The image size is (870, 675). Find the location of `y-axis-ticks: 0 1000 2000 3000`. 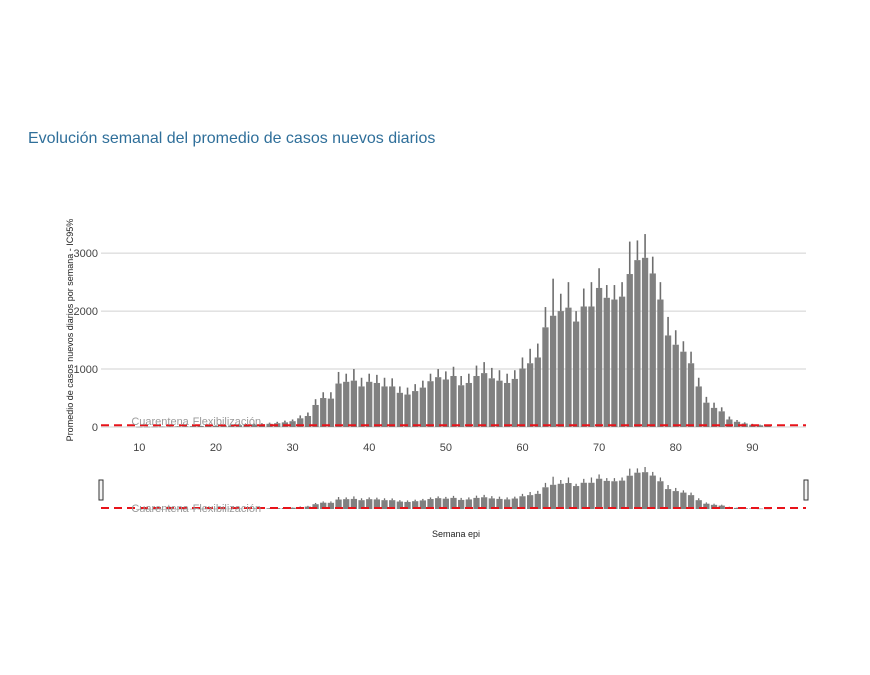

y-axis-ticks: 0 1000 2000 3000 is located at coordinates (86, 341).